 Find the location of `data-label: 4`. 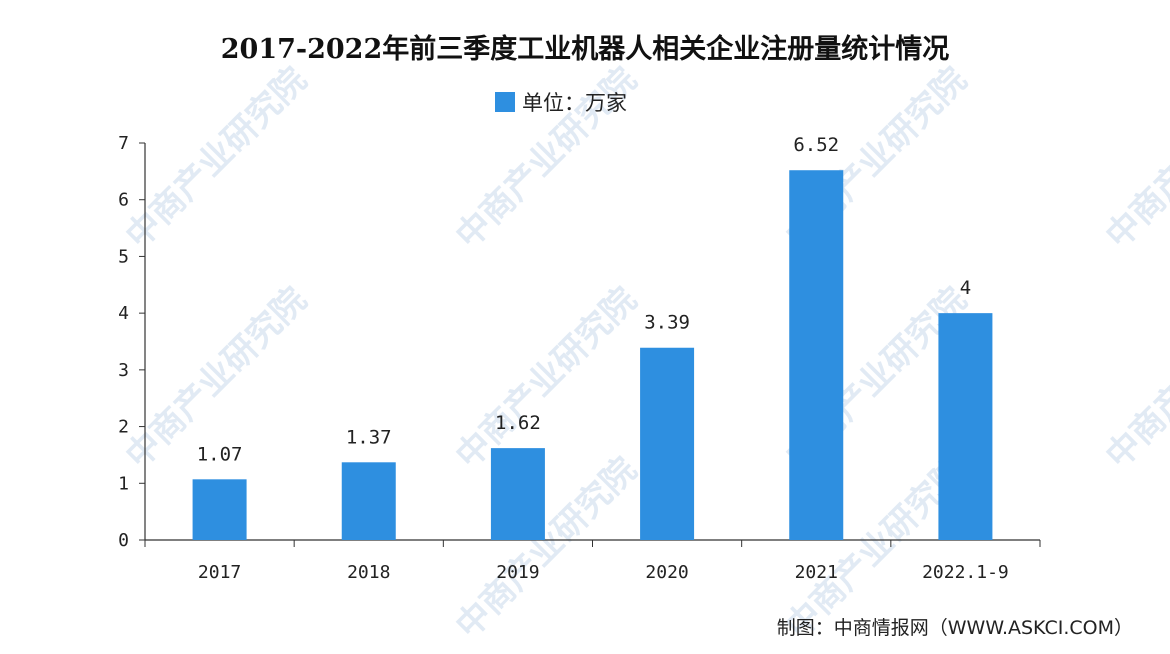

data-label: 4 is located at coordinates (965, 288).